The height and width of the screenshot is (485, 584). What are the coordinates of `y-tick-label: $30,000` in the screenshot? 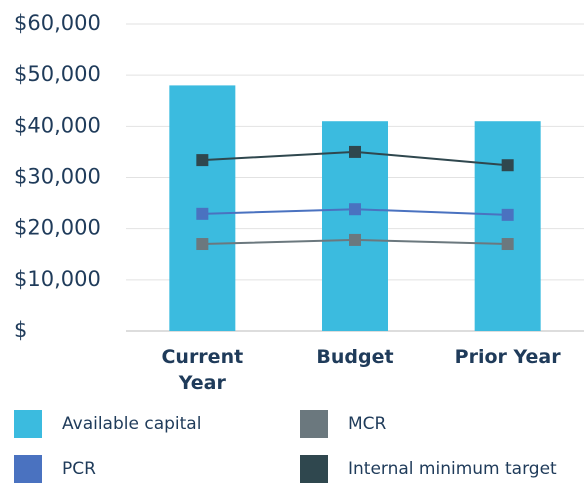 It's located at (57, 177).